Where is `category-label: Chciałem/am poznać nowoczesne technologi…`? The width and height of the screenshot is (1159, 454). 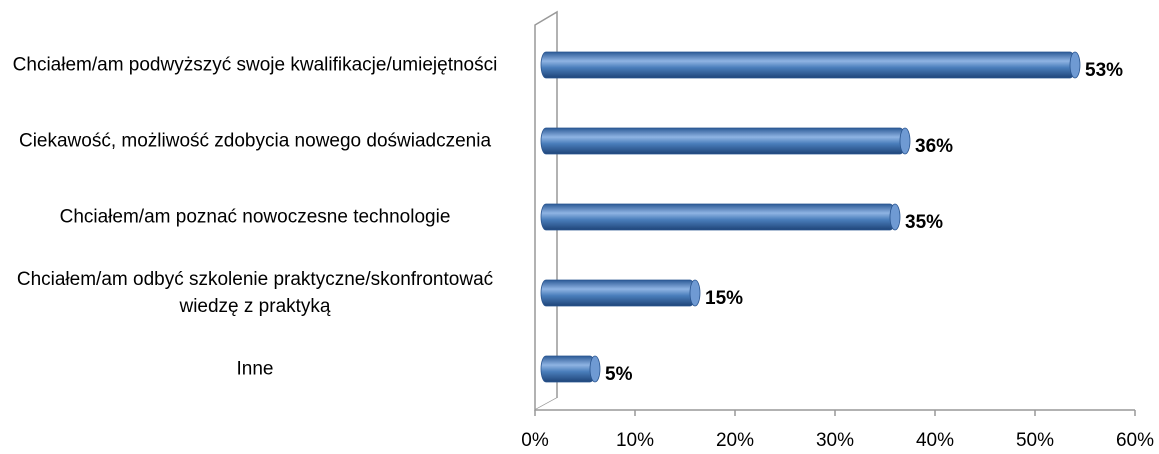 category-label: Chciałem/am poznać nowoczesne technologi… is located at coordinates (255, 217).